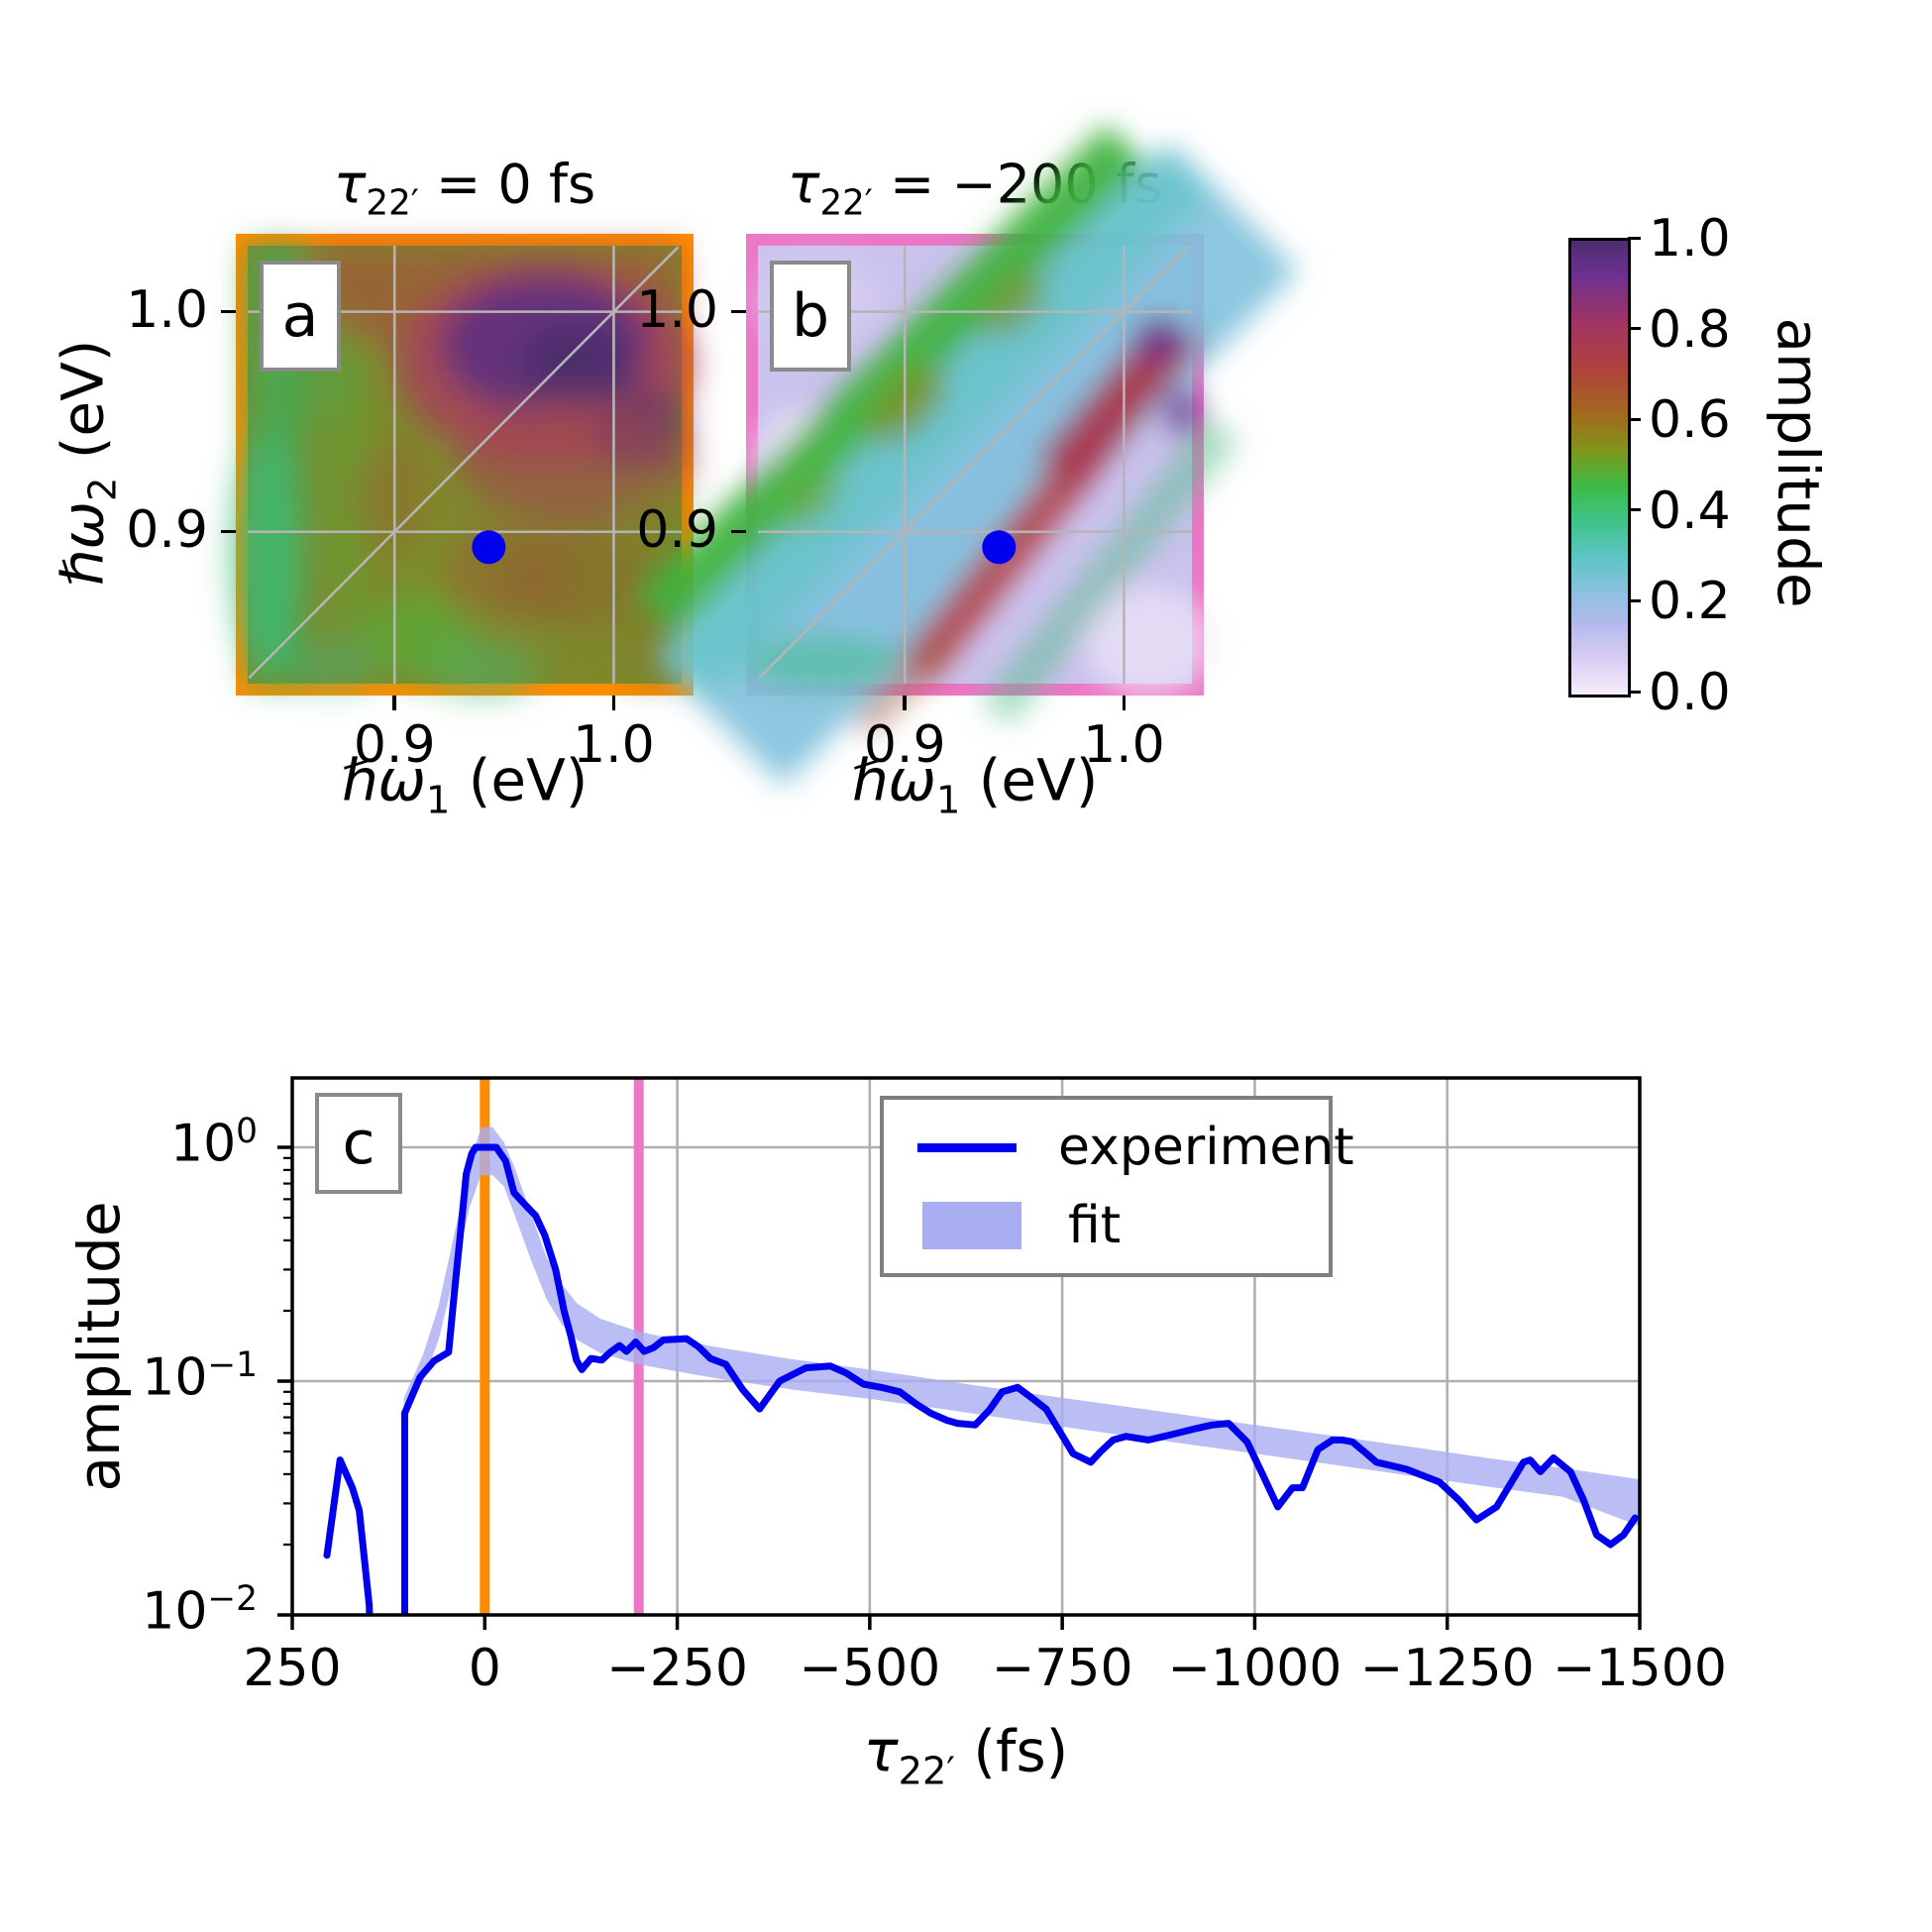 This screenshot has height=1932, width=1932. I want to click on panel-b-letter-box: b, so click(810, 316).